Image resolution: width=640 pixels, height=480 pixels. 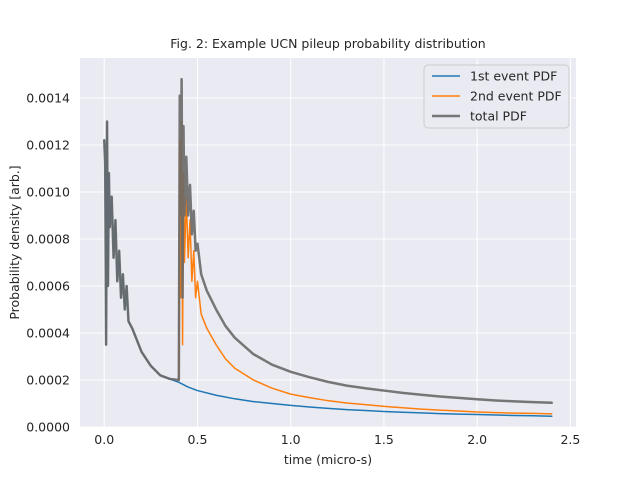 What do you see at coordinates (477, 439) in the screenshot?
I see `x-tick-label: 2.0` at bounding box center [477, 439].